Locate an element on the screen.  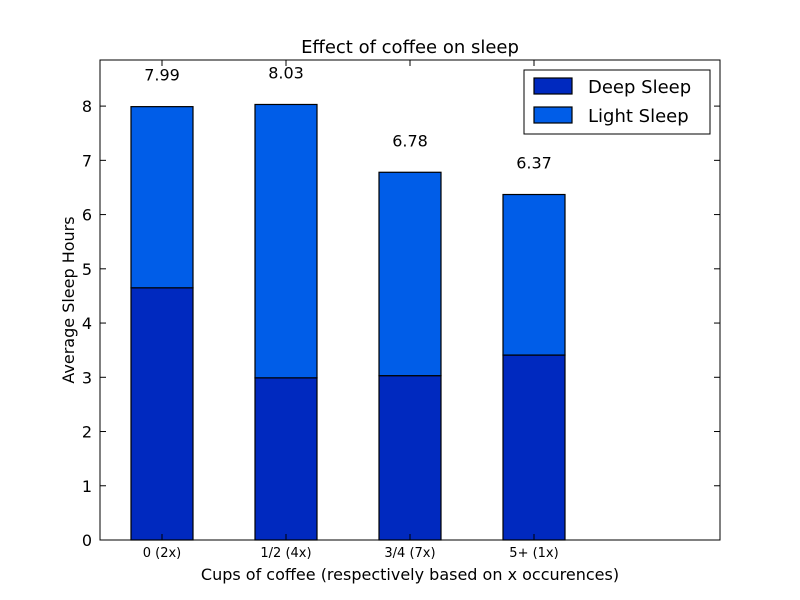
y-tick-label: 8 is located at coordinates (87, 106).